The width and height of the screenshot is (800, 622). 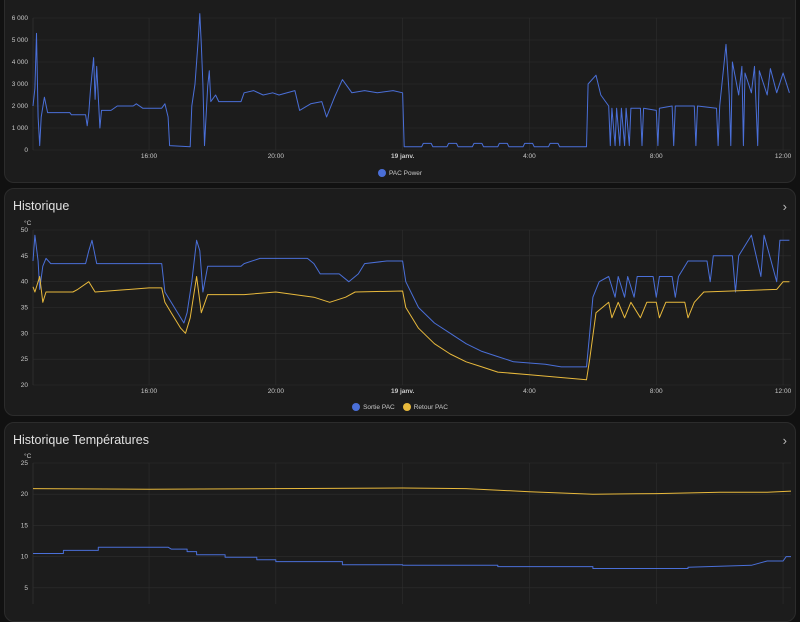 What do you see at coordinates (430, 407) in the screenshot?
I see `legend-label: Retour PAC` at bounding box center [430, 407].